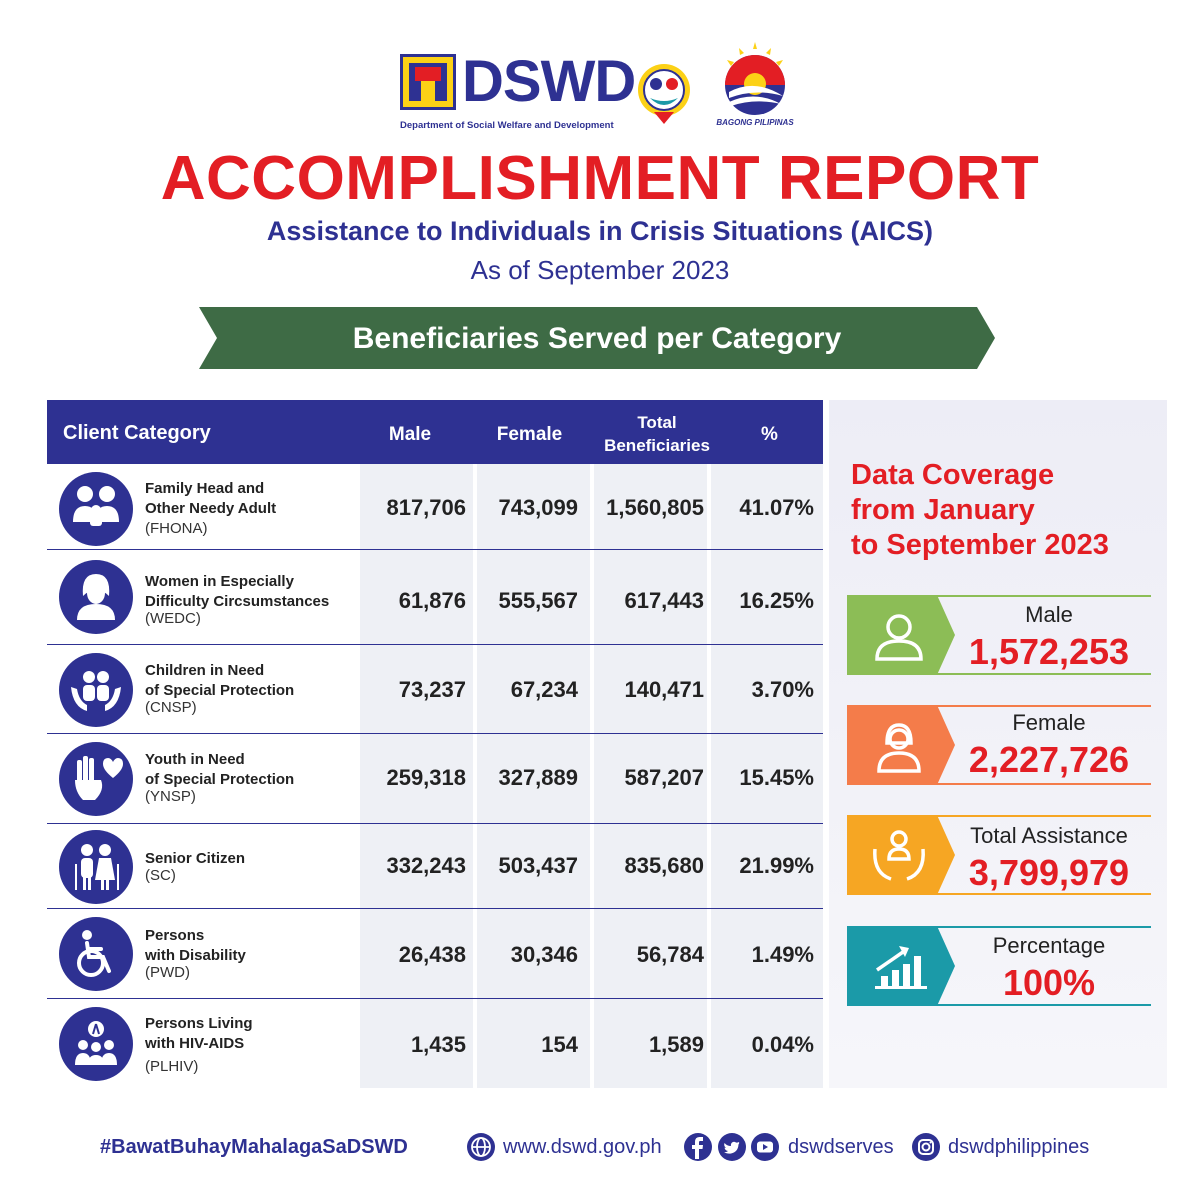 This screenshot has width=1200, height=1200. What do you see at coordinates (664, 600) in the screenshot?
I see `row-total: 617,443` at bounding box center [664, 600].